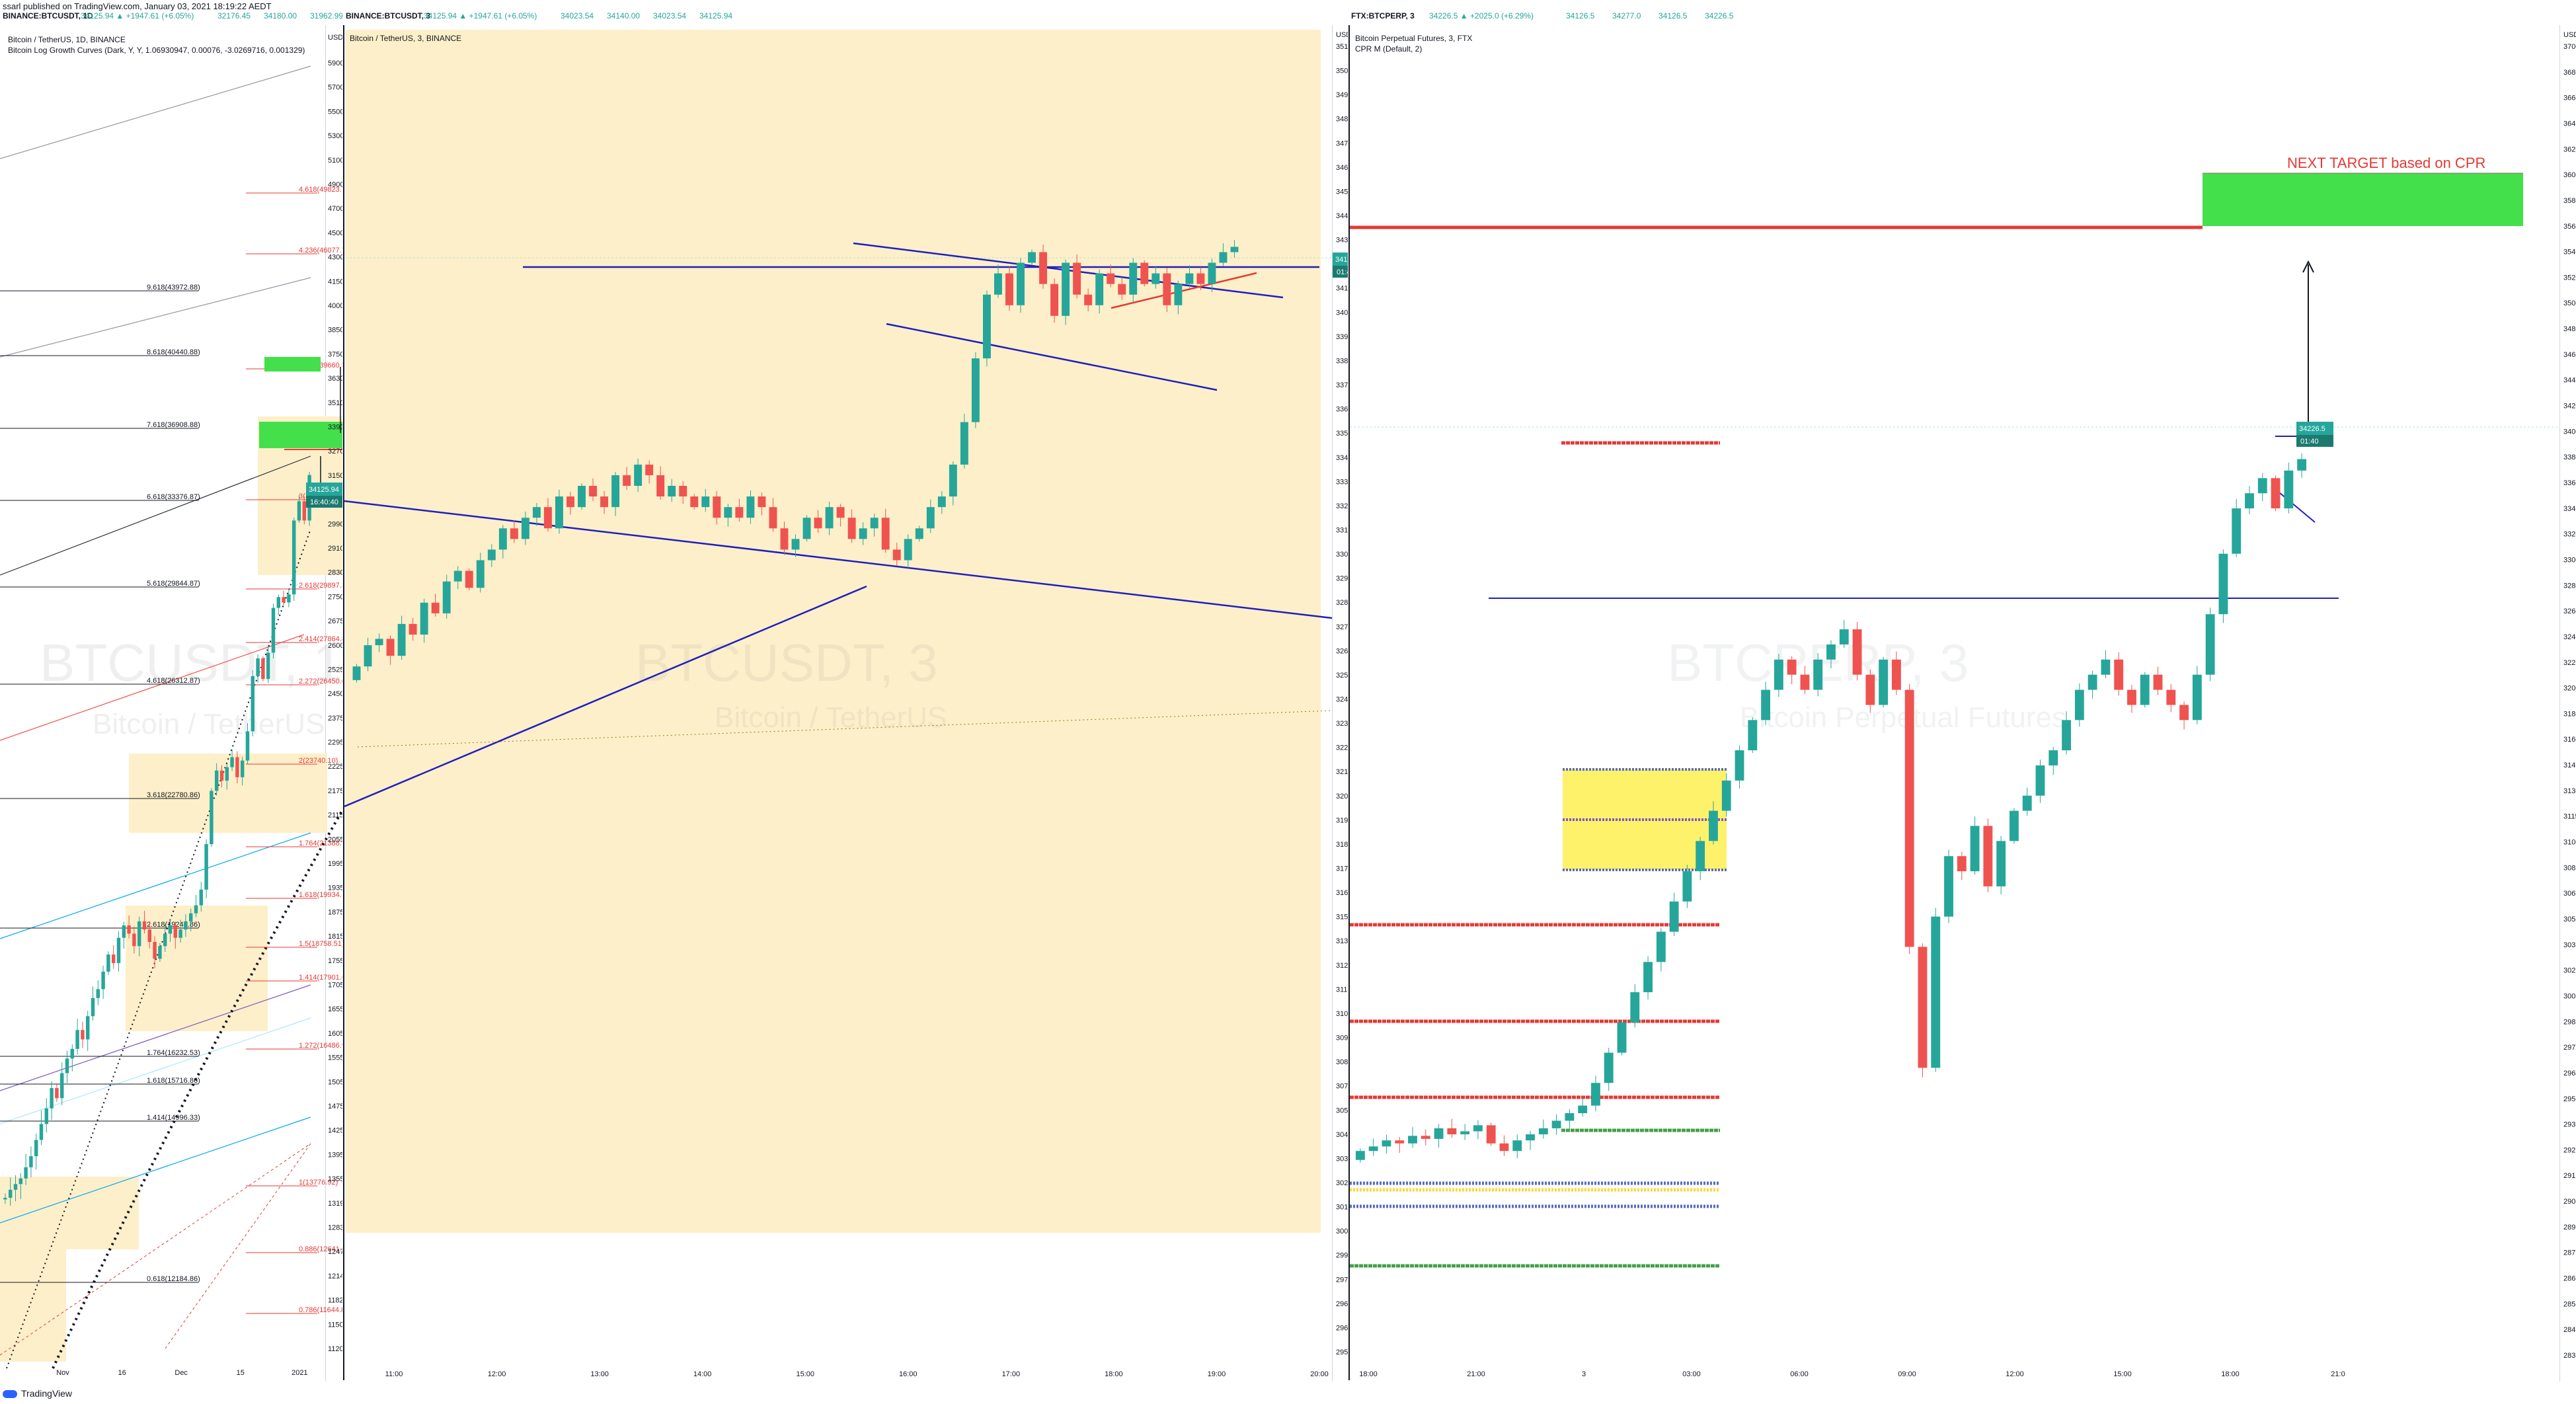 This screenshot has height=1404, width=2576. Describe the element at coordinates (173, 1053) in the screenshot. I see `fib-level-label: 1.764(16232.53)` at that location.